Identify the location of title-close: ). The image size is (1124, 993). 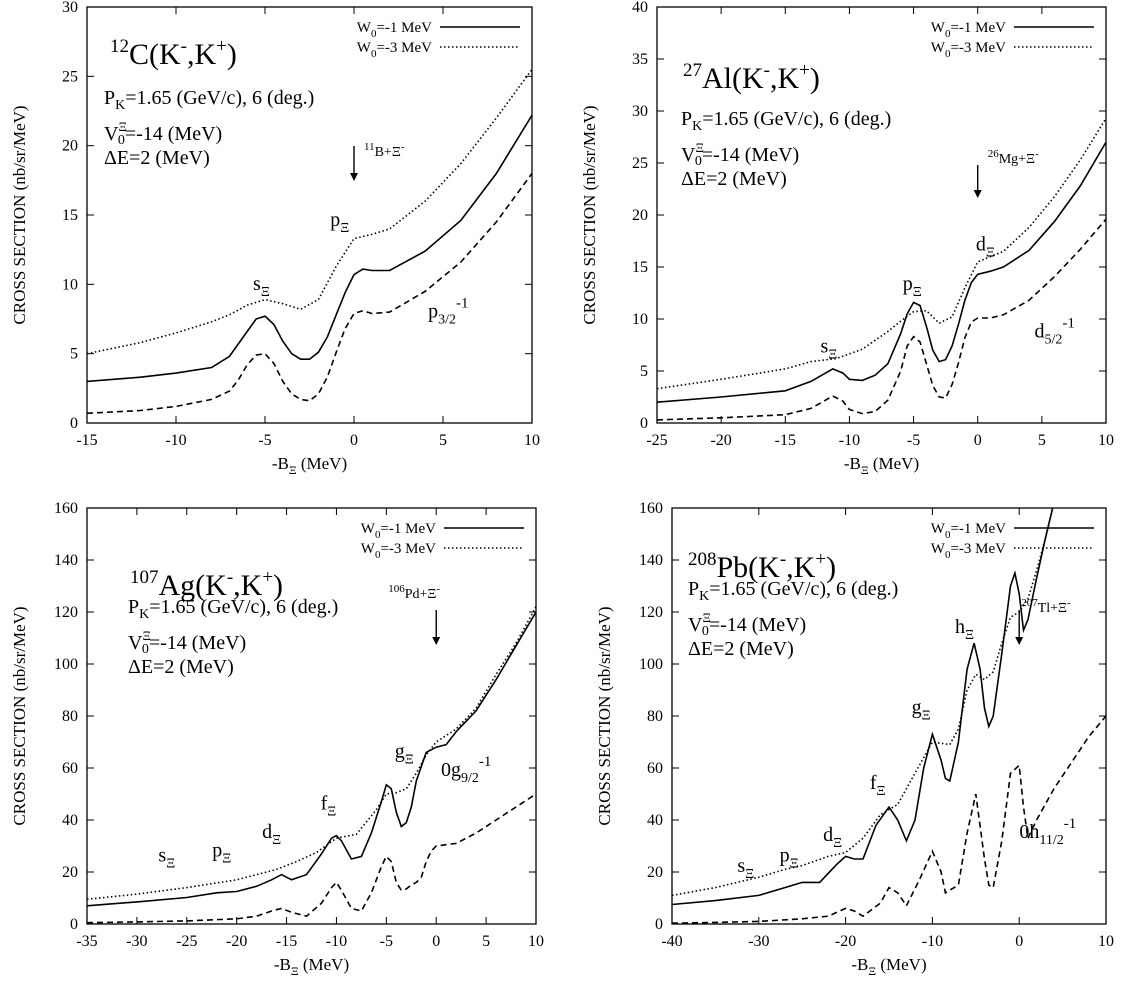
(831, 567).